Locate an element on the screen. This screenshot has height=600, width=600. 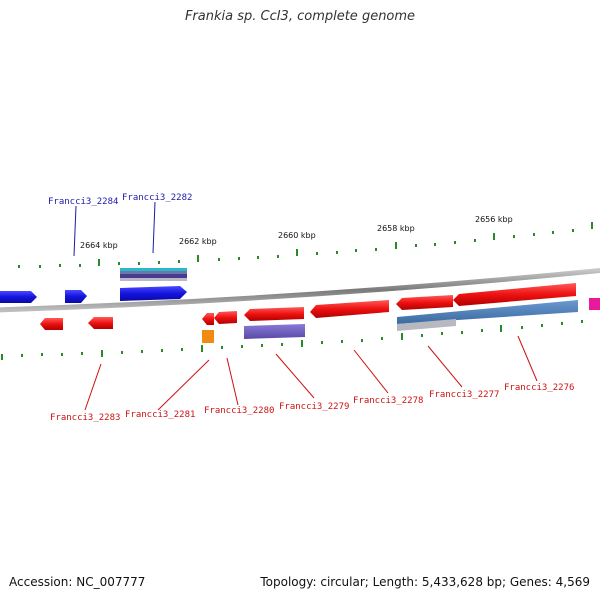
feature-band-cyan is located at coordinates (153, 269).